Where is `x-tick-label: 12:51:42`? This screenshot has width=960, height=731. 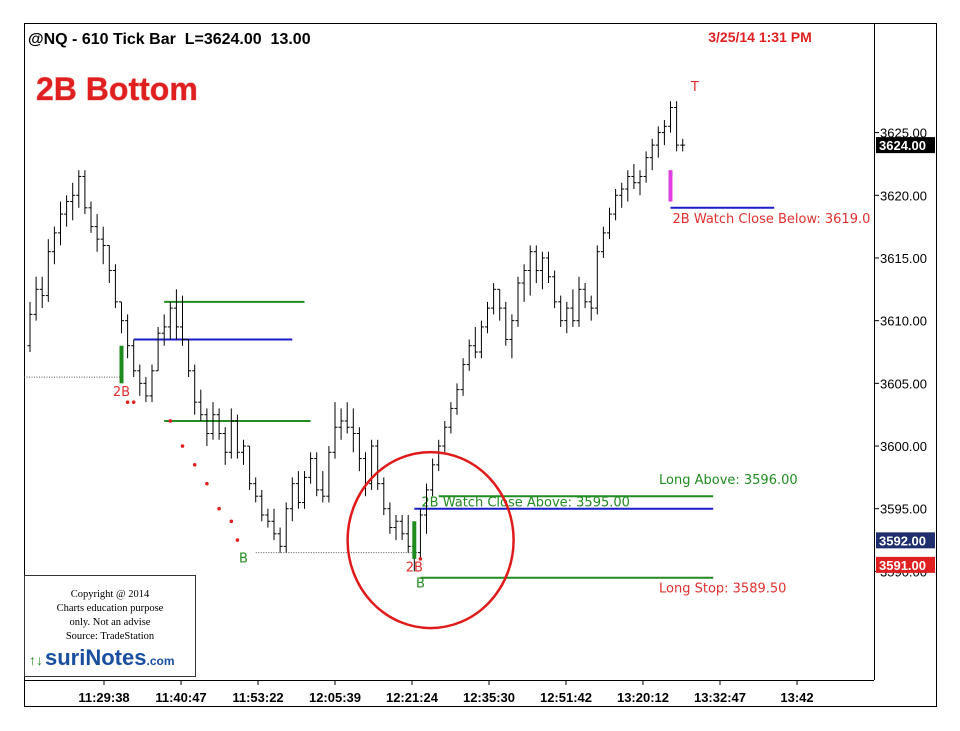 x-tick-label: 12:51:42 is located at coordinates (566, 697).